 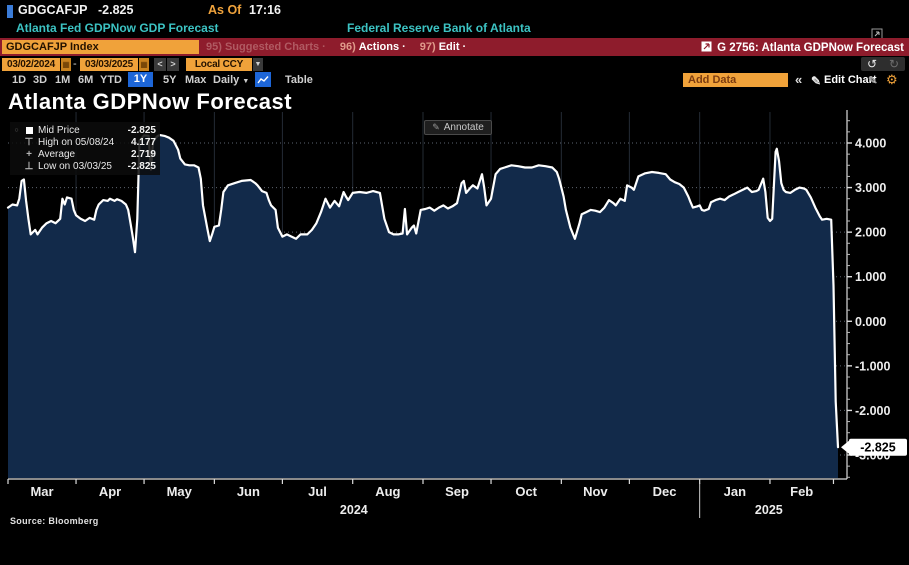 I want to click on y-axis-label: 1.000, so click(x=870, y=277).